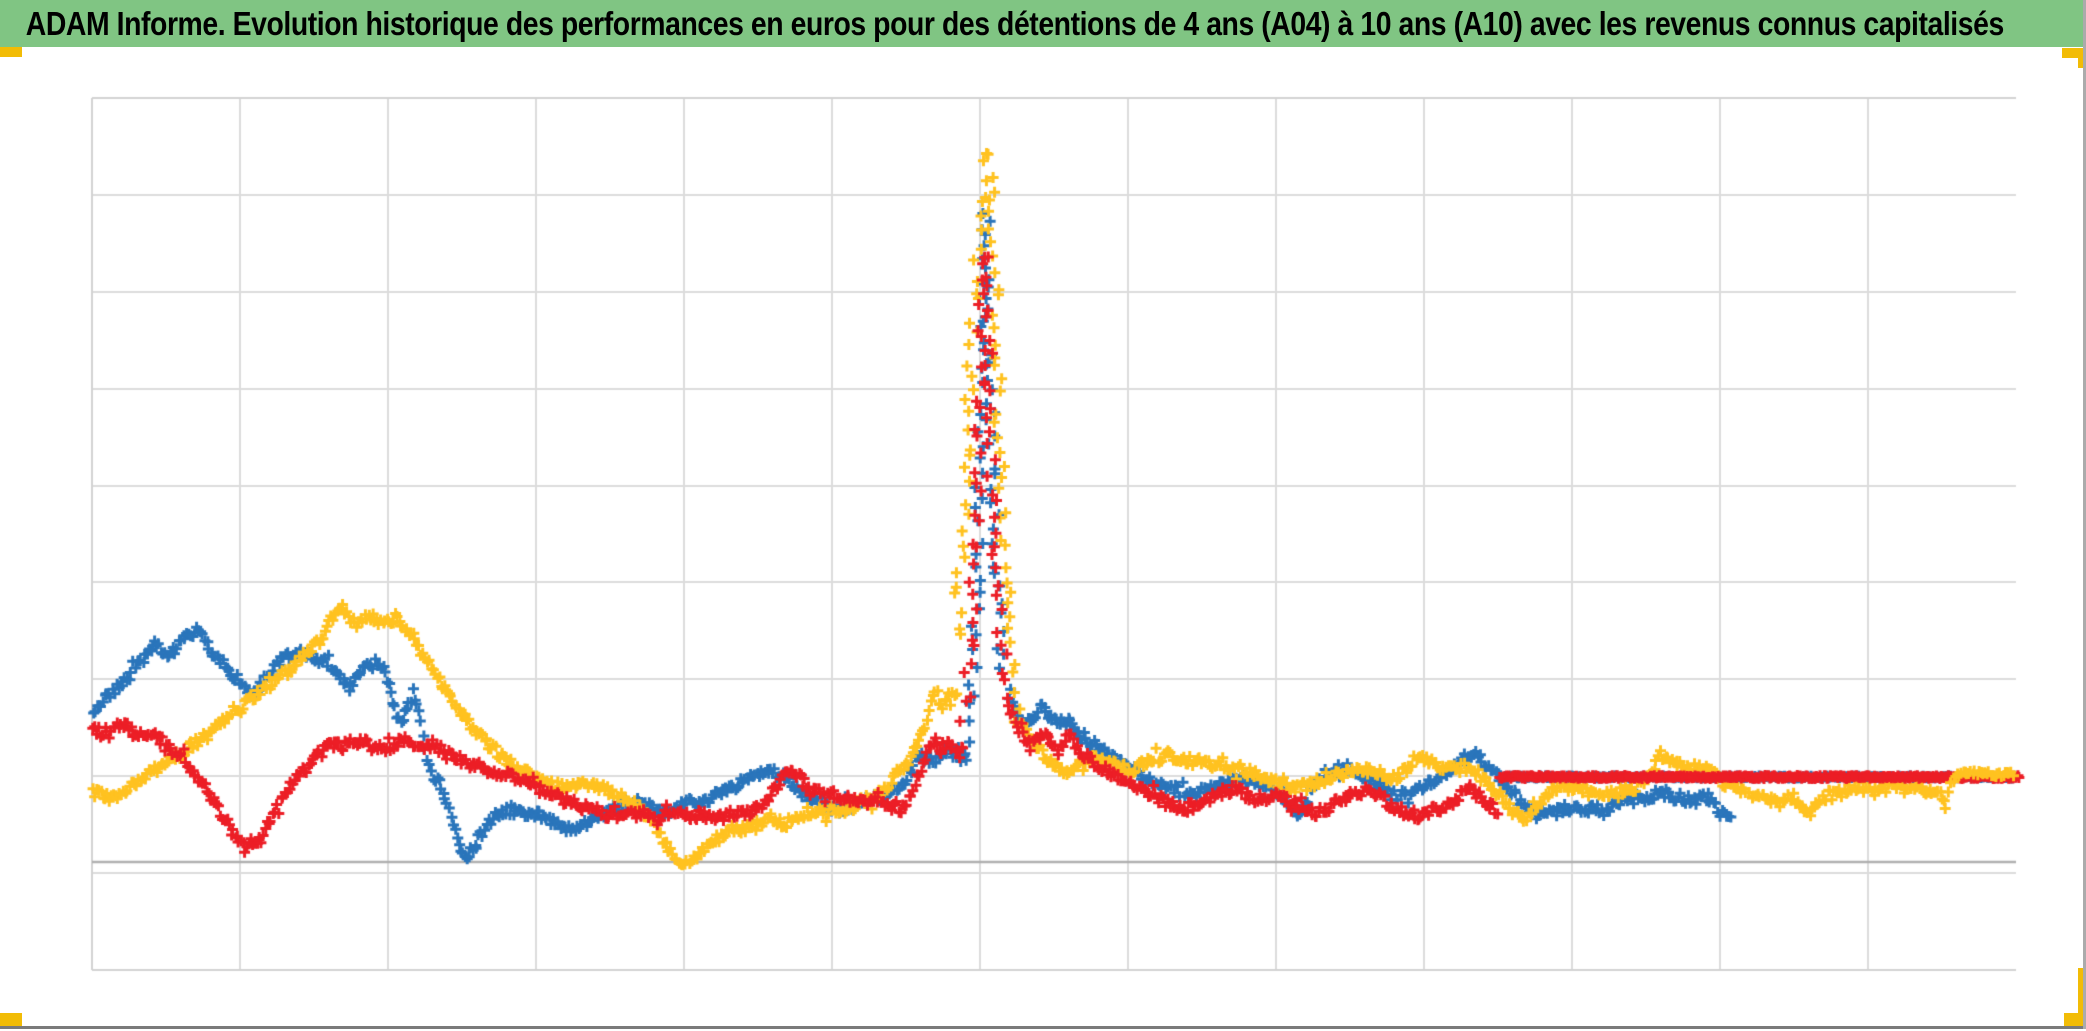 The height and width of the screenshot is (1031, 2086). Describe the element at coordinates (2082, 997) in the screenshot. I see `corner-accent-bottom-right-vertical` at that location.